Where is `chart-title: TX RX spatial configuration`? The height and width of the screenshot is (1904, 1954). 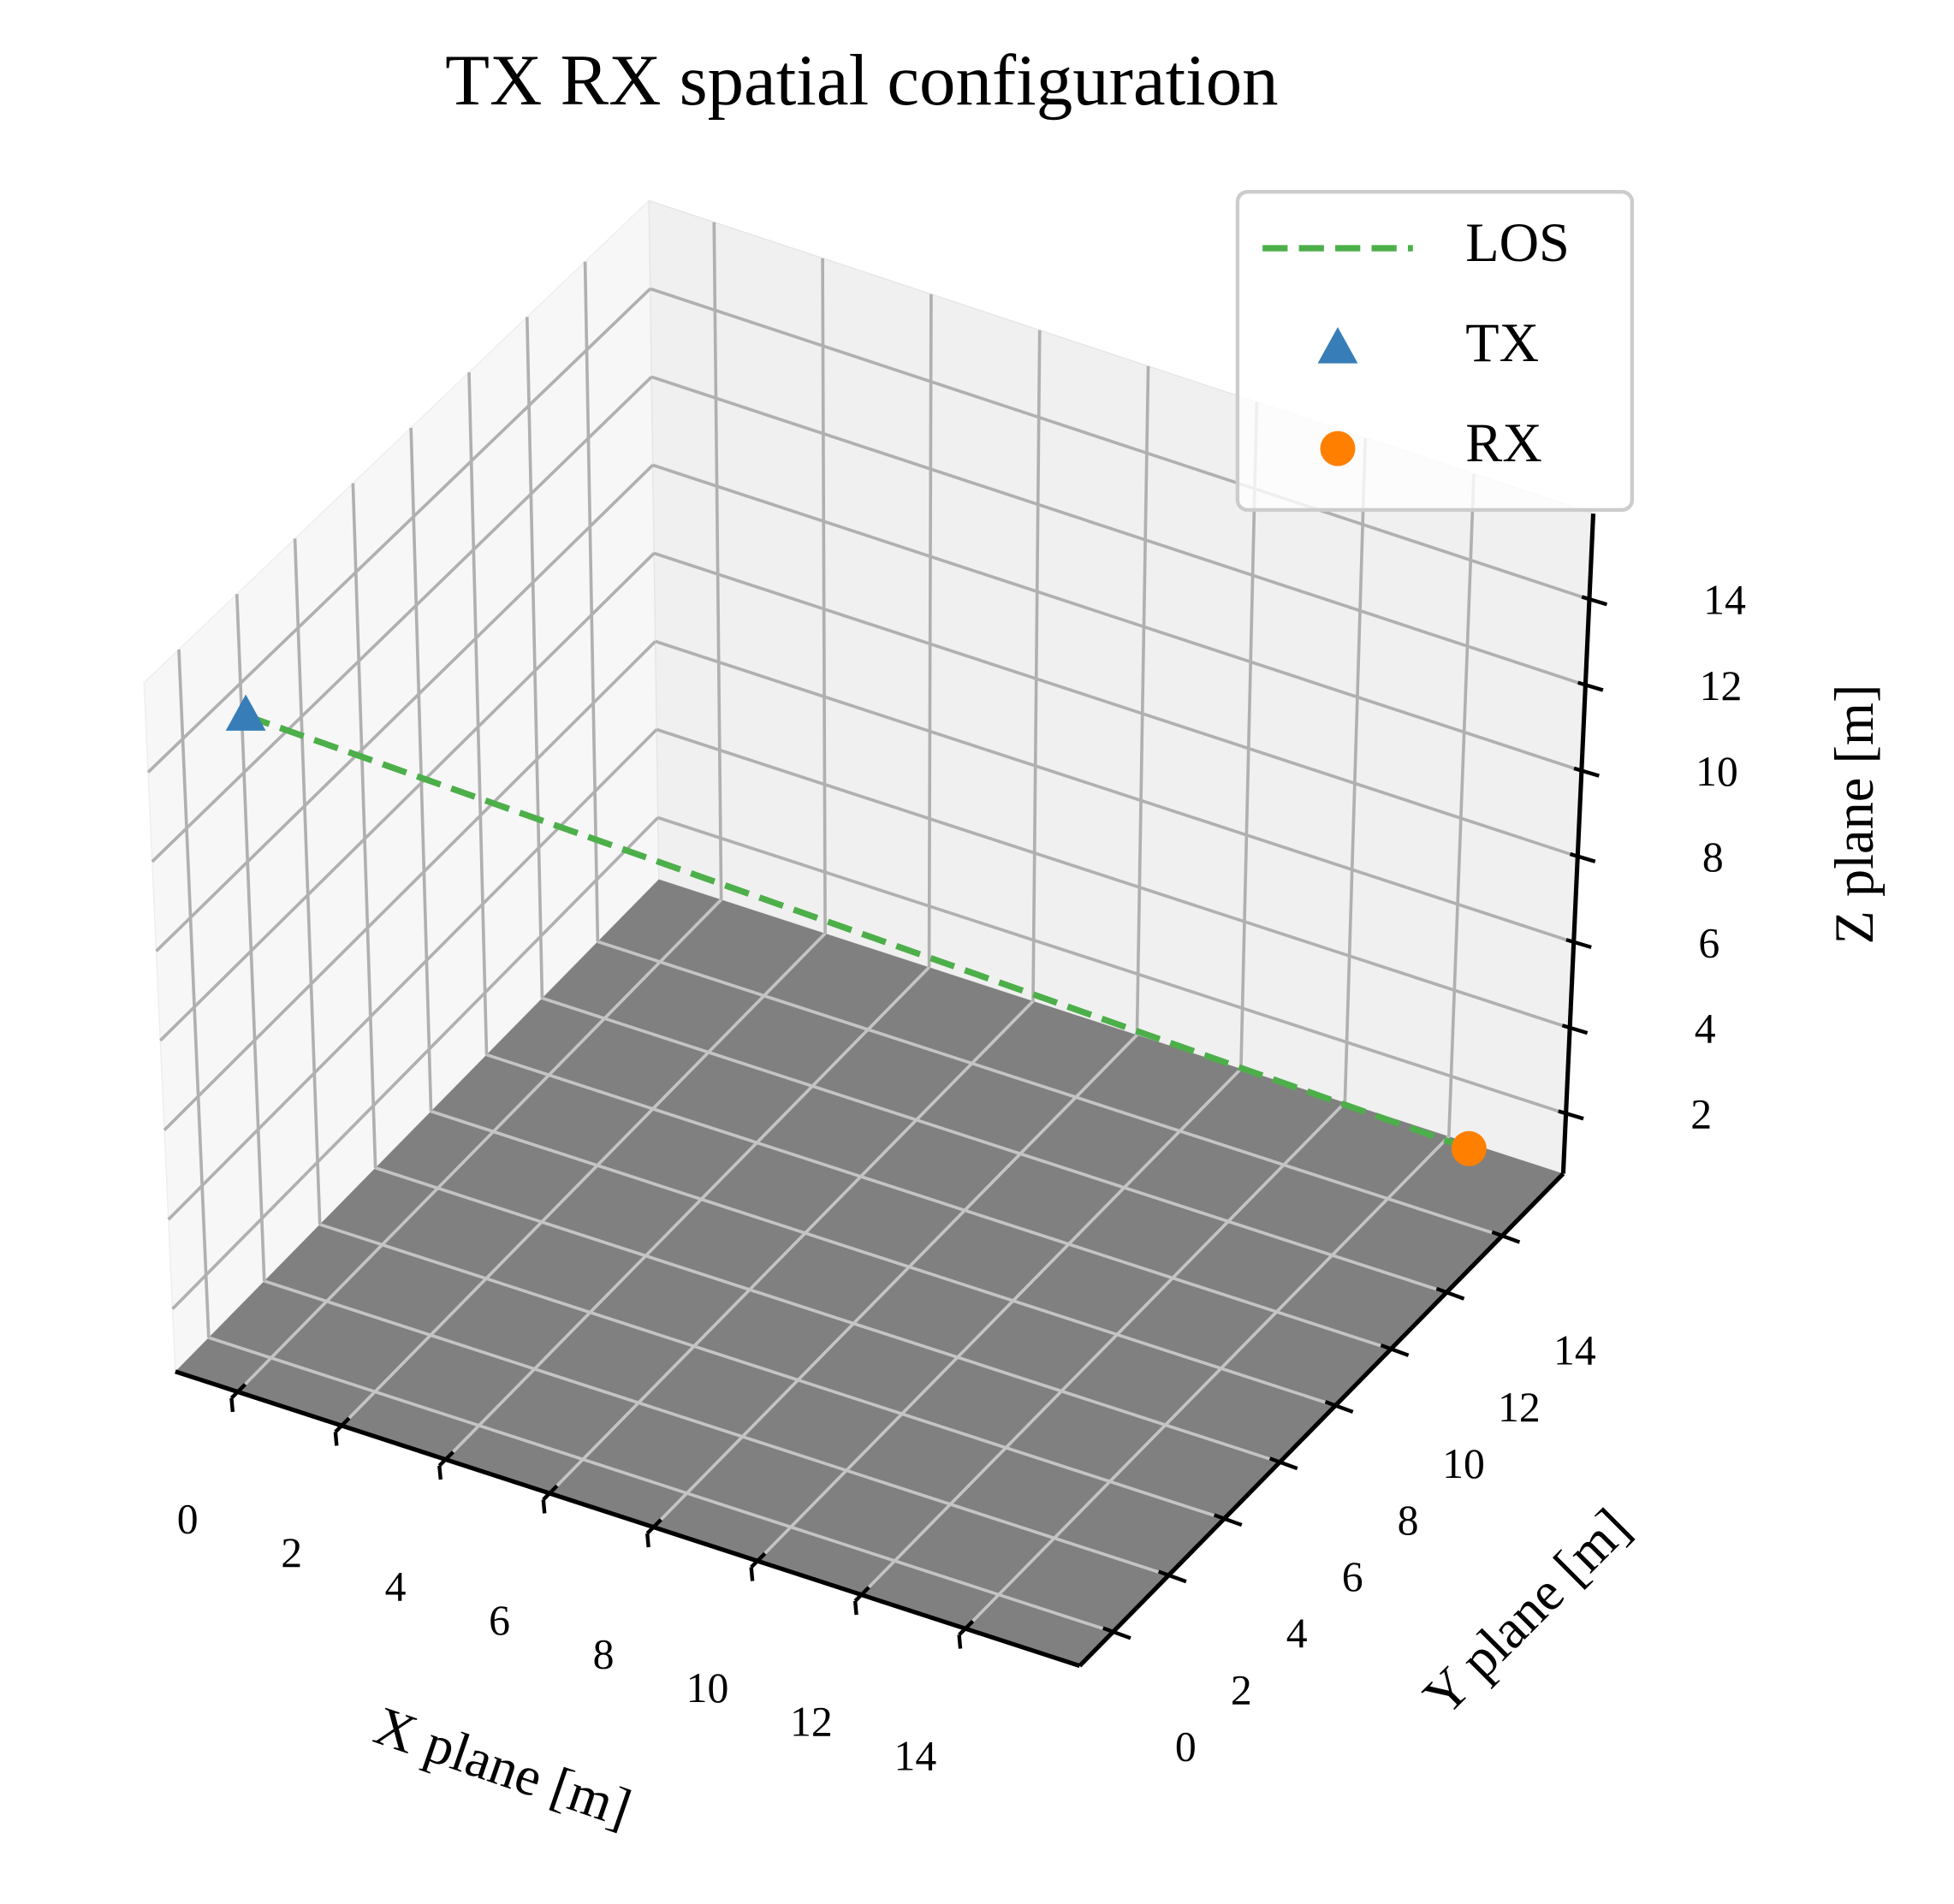 chart-title: TX RX spatial configuration is located at coordinates (862, 80).